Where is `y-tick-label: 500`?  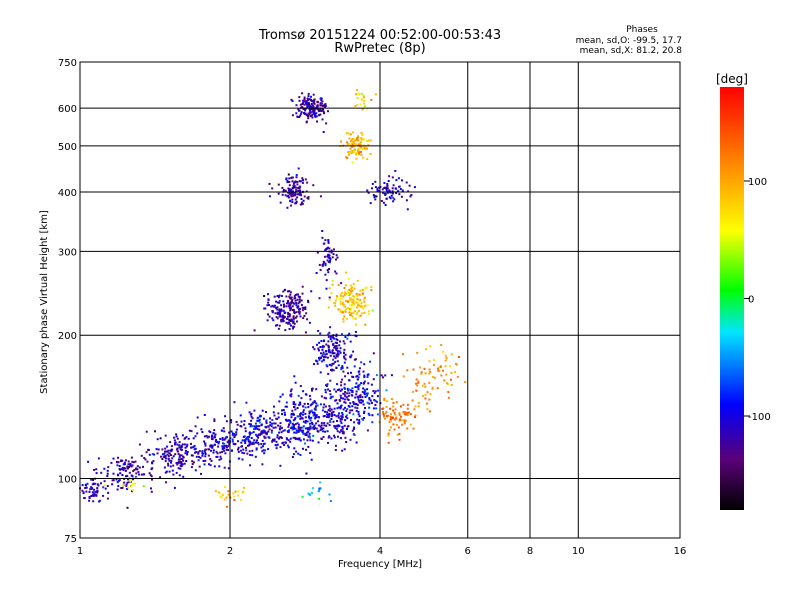
y-tick-label: 500 is located at coordinates (67, 147).